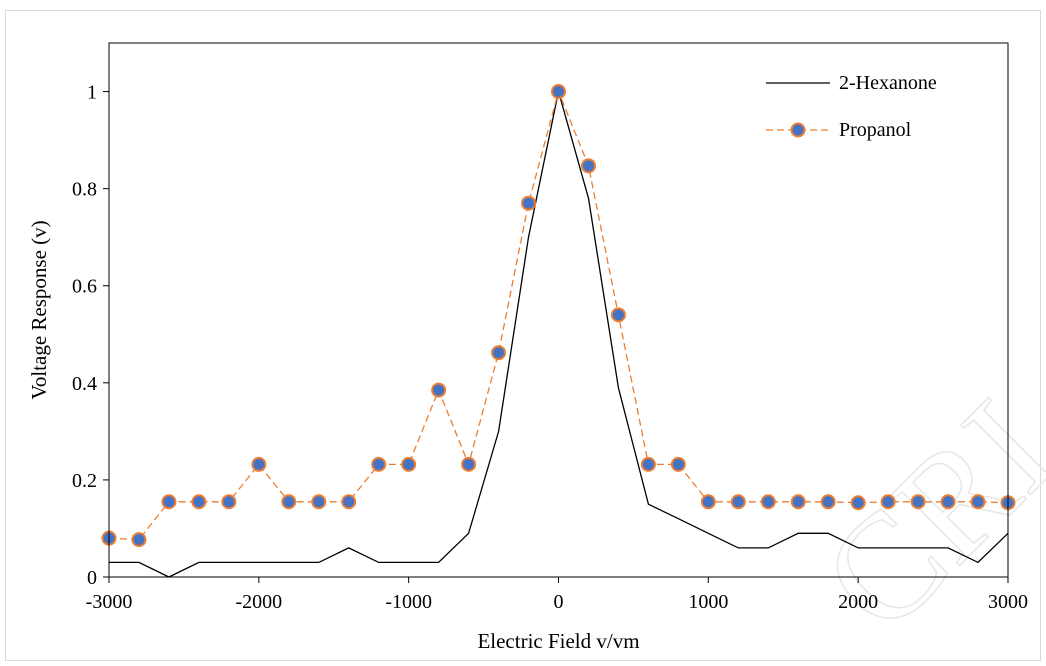  I want to click on y-tick-label: 1, so click(92, 93).